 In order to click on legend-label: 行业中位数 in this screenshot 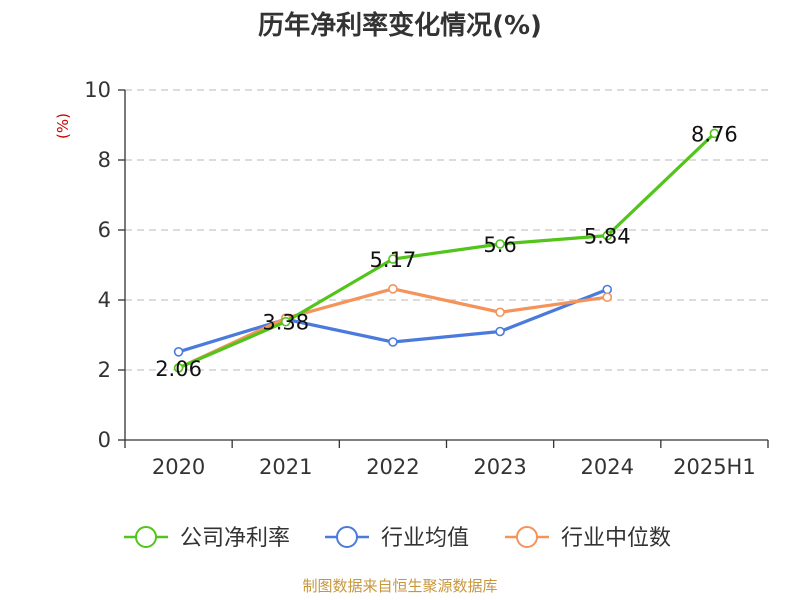, I will do `click(616, 538)`.